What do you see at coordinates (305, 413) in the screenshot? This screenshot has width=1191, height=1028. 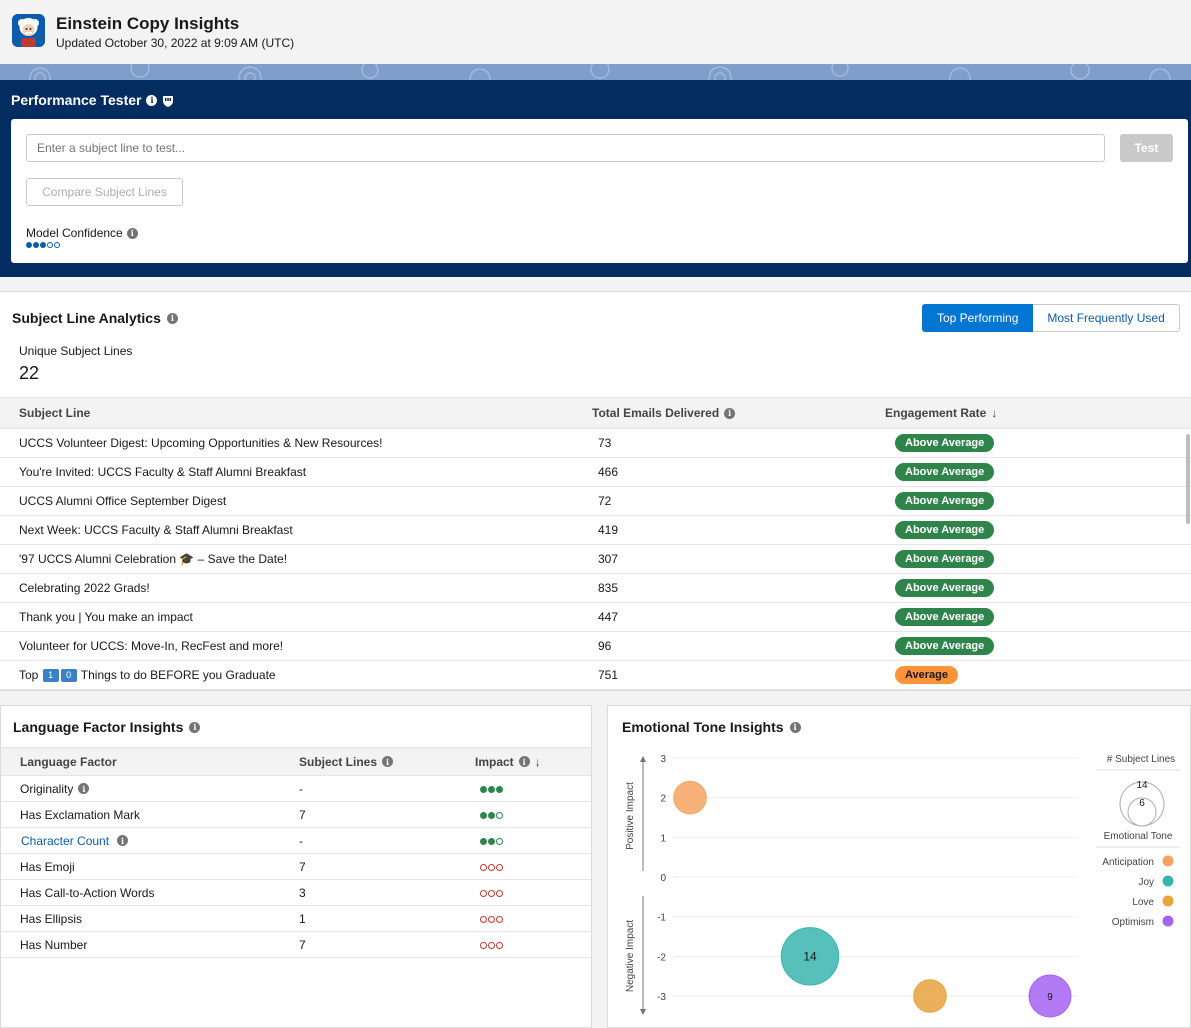 I see `column-header-subject-line: Subject Line` at bounding box center [305, 413].